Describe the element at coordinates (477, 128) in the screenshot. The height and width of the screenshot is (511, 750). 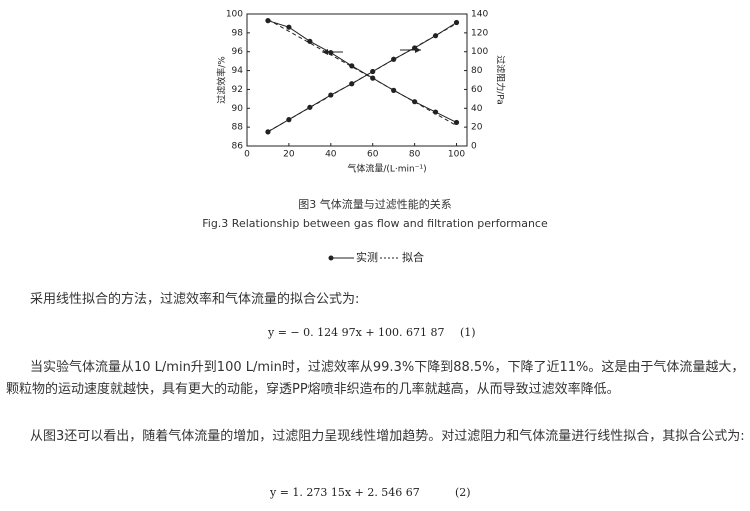
I see `y2-tick-label: 20` at that location.